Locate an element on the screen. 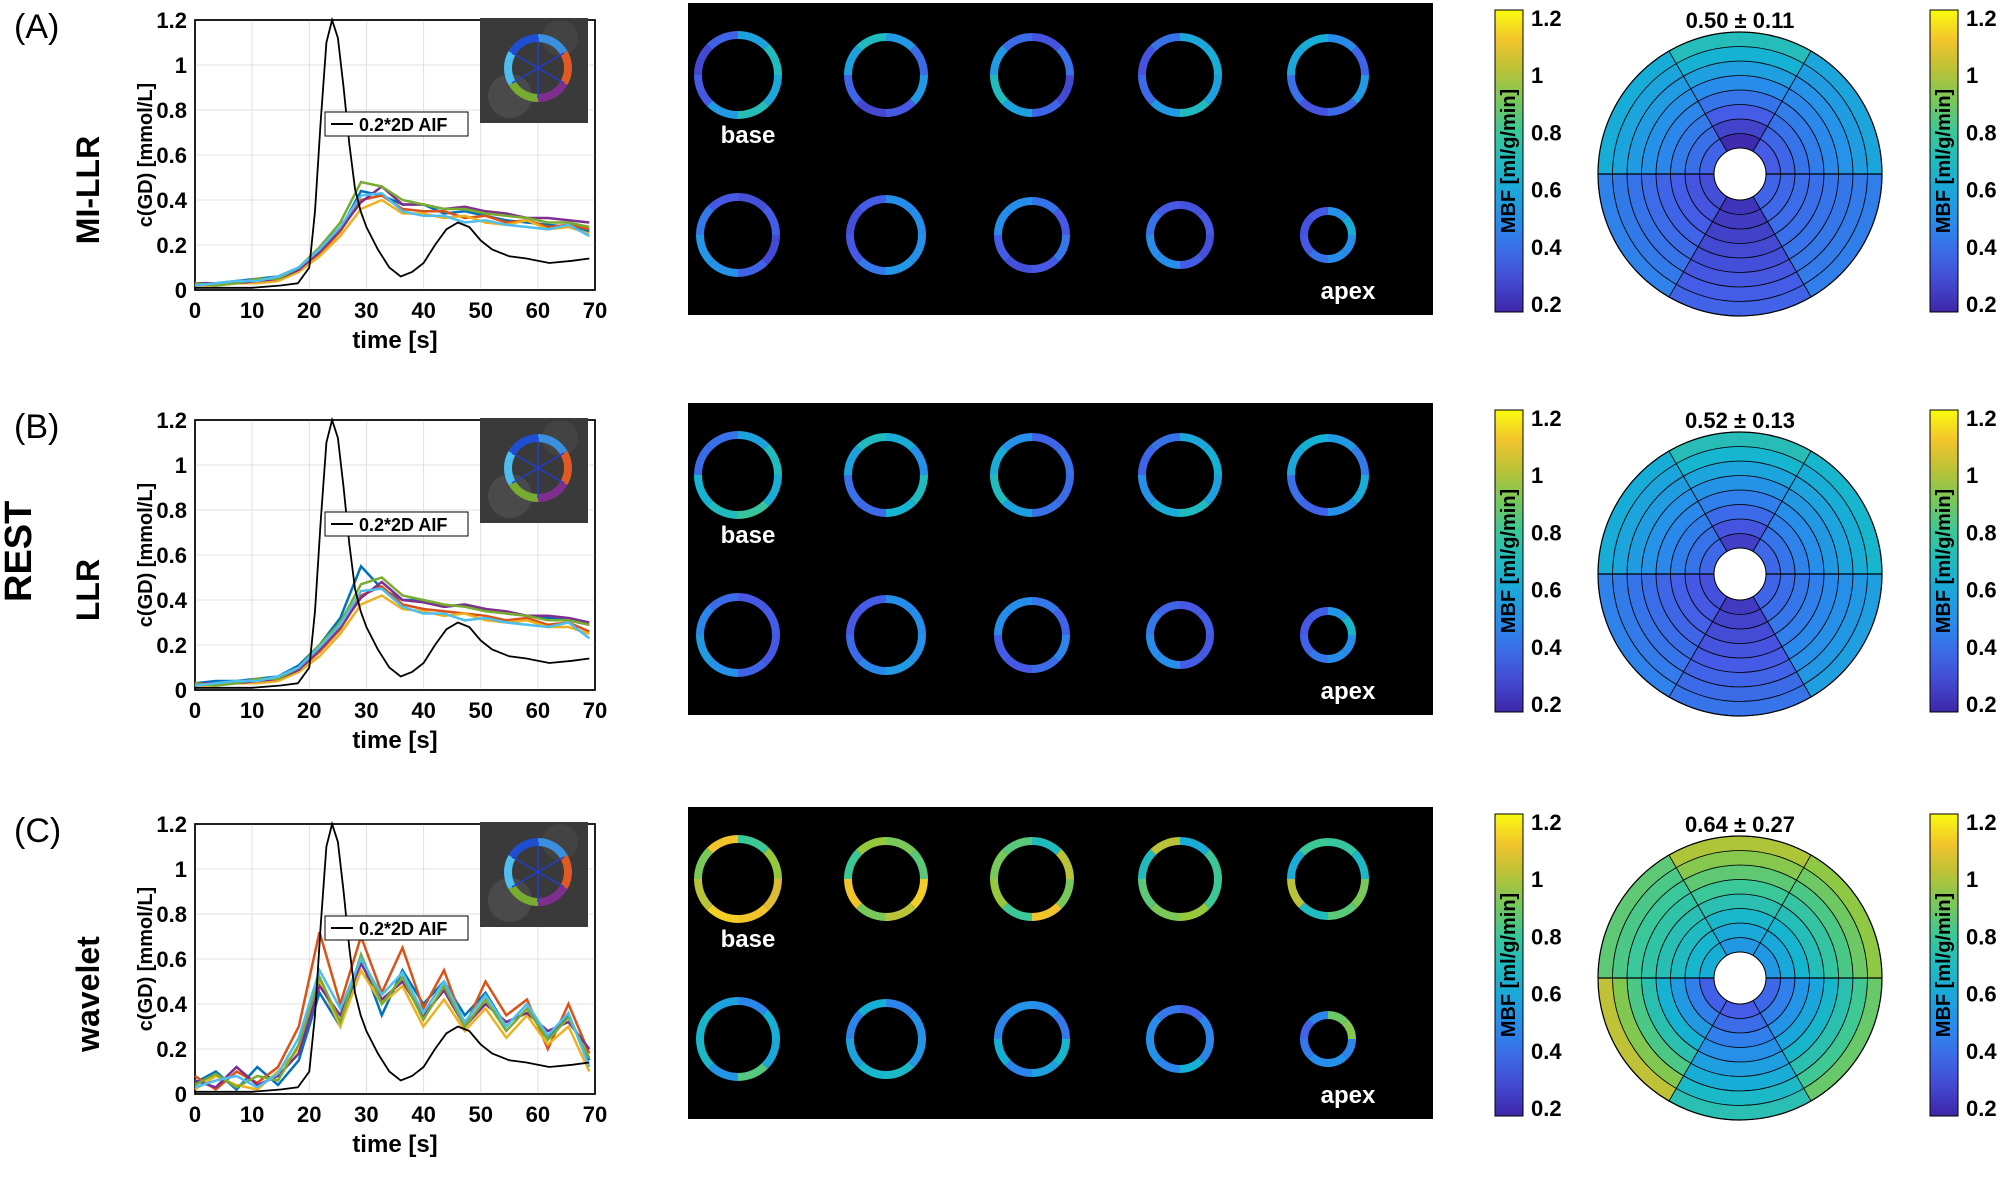 Image resolution: width=2008 pixels, height=1184 pixels. panel-label: (C) is located at coordinates (38, 831).